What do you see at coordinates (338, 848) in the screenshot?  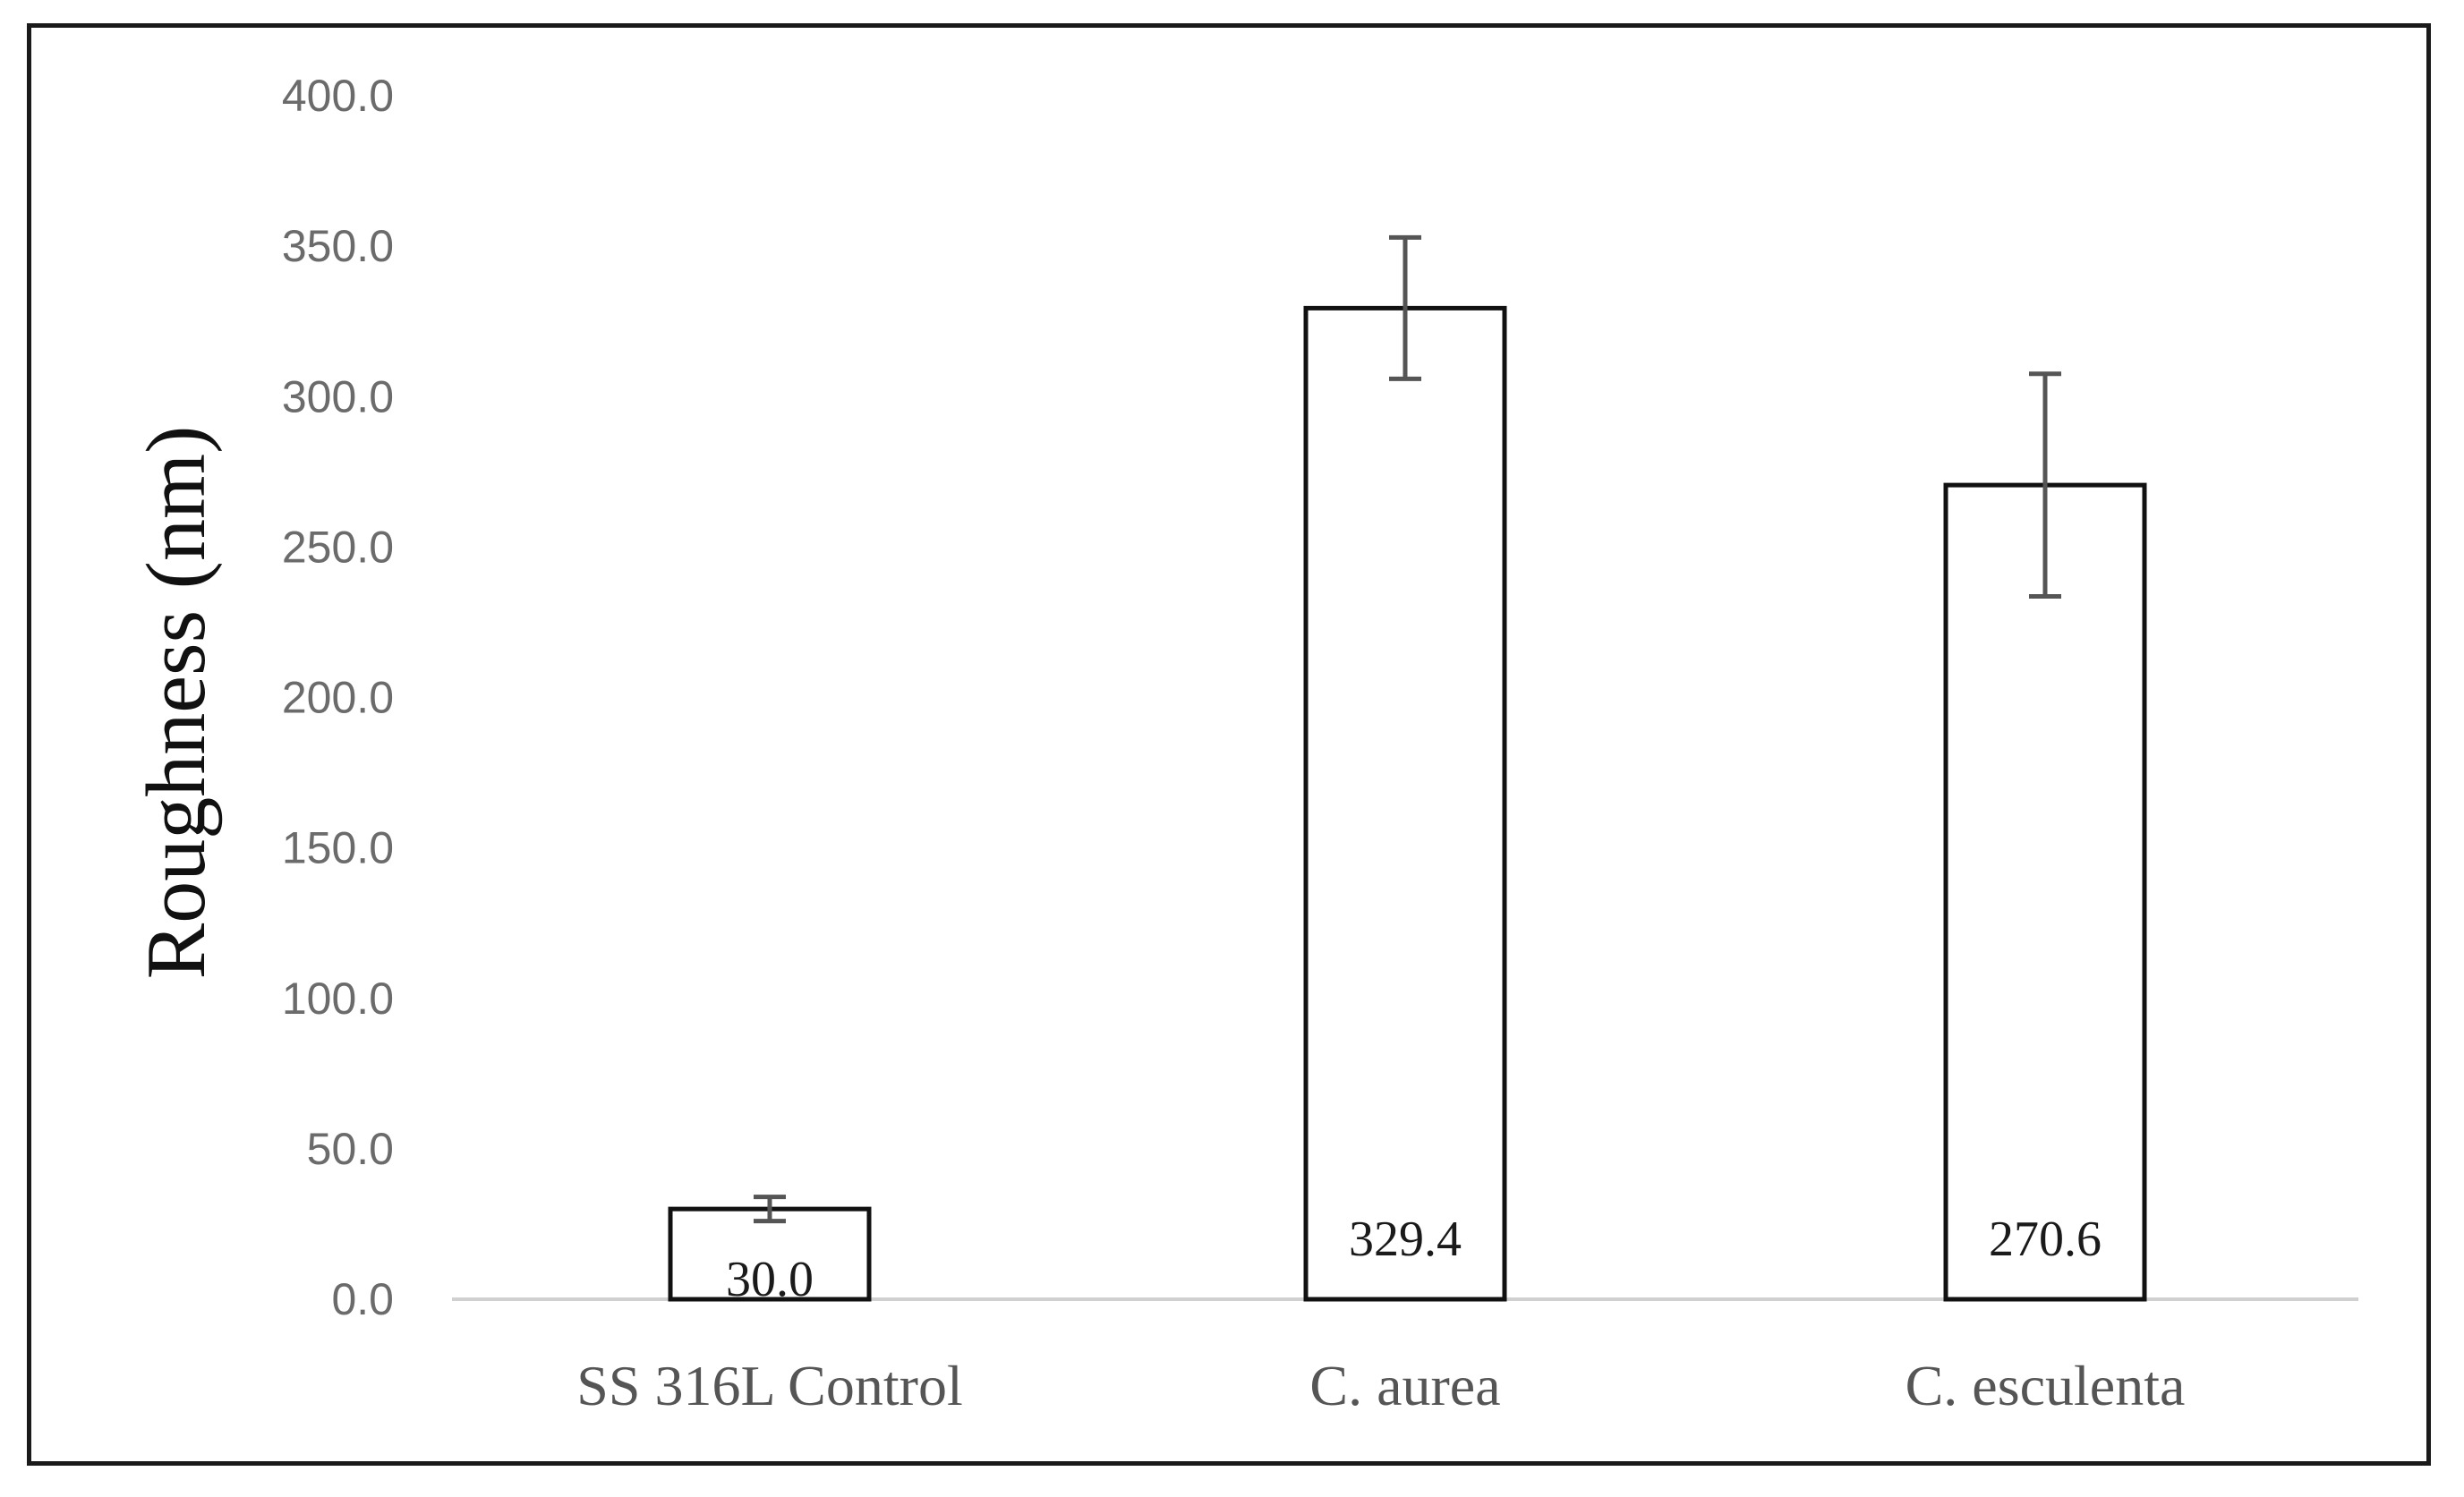 I see `y-tick-label: 150.0` at bounding box center [338, 848].